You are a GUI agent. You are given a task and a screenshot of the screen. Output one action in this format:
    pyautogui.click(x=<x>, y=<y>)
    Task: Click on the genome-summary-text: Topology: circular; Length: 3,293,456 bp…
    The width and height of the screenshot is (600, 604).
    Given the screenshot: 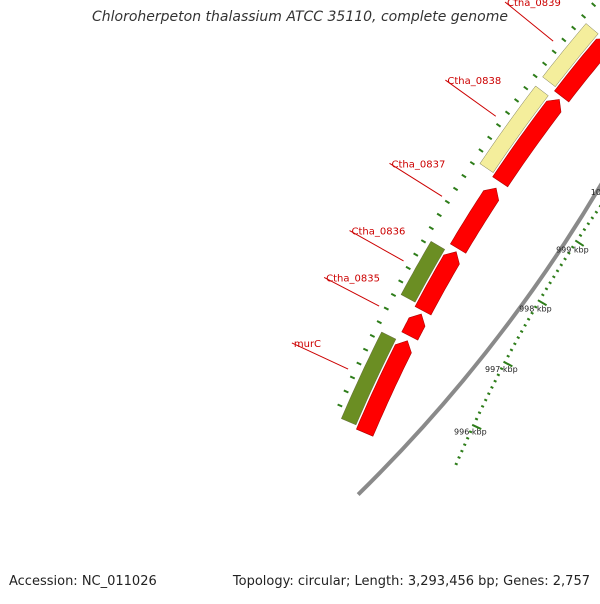 What is the action you would take?
    pyautogui.click(x=411, y=581)
    